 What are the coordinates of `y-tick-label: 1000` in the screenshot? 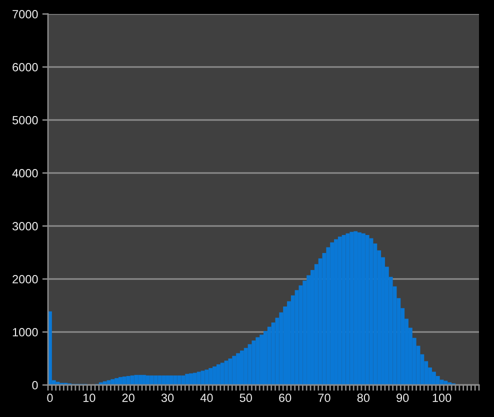 It's located at (25, 332).